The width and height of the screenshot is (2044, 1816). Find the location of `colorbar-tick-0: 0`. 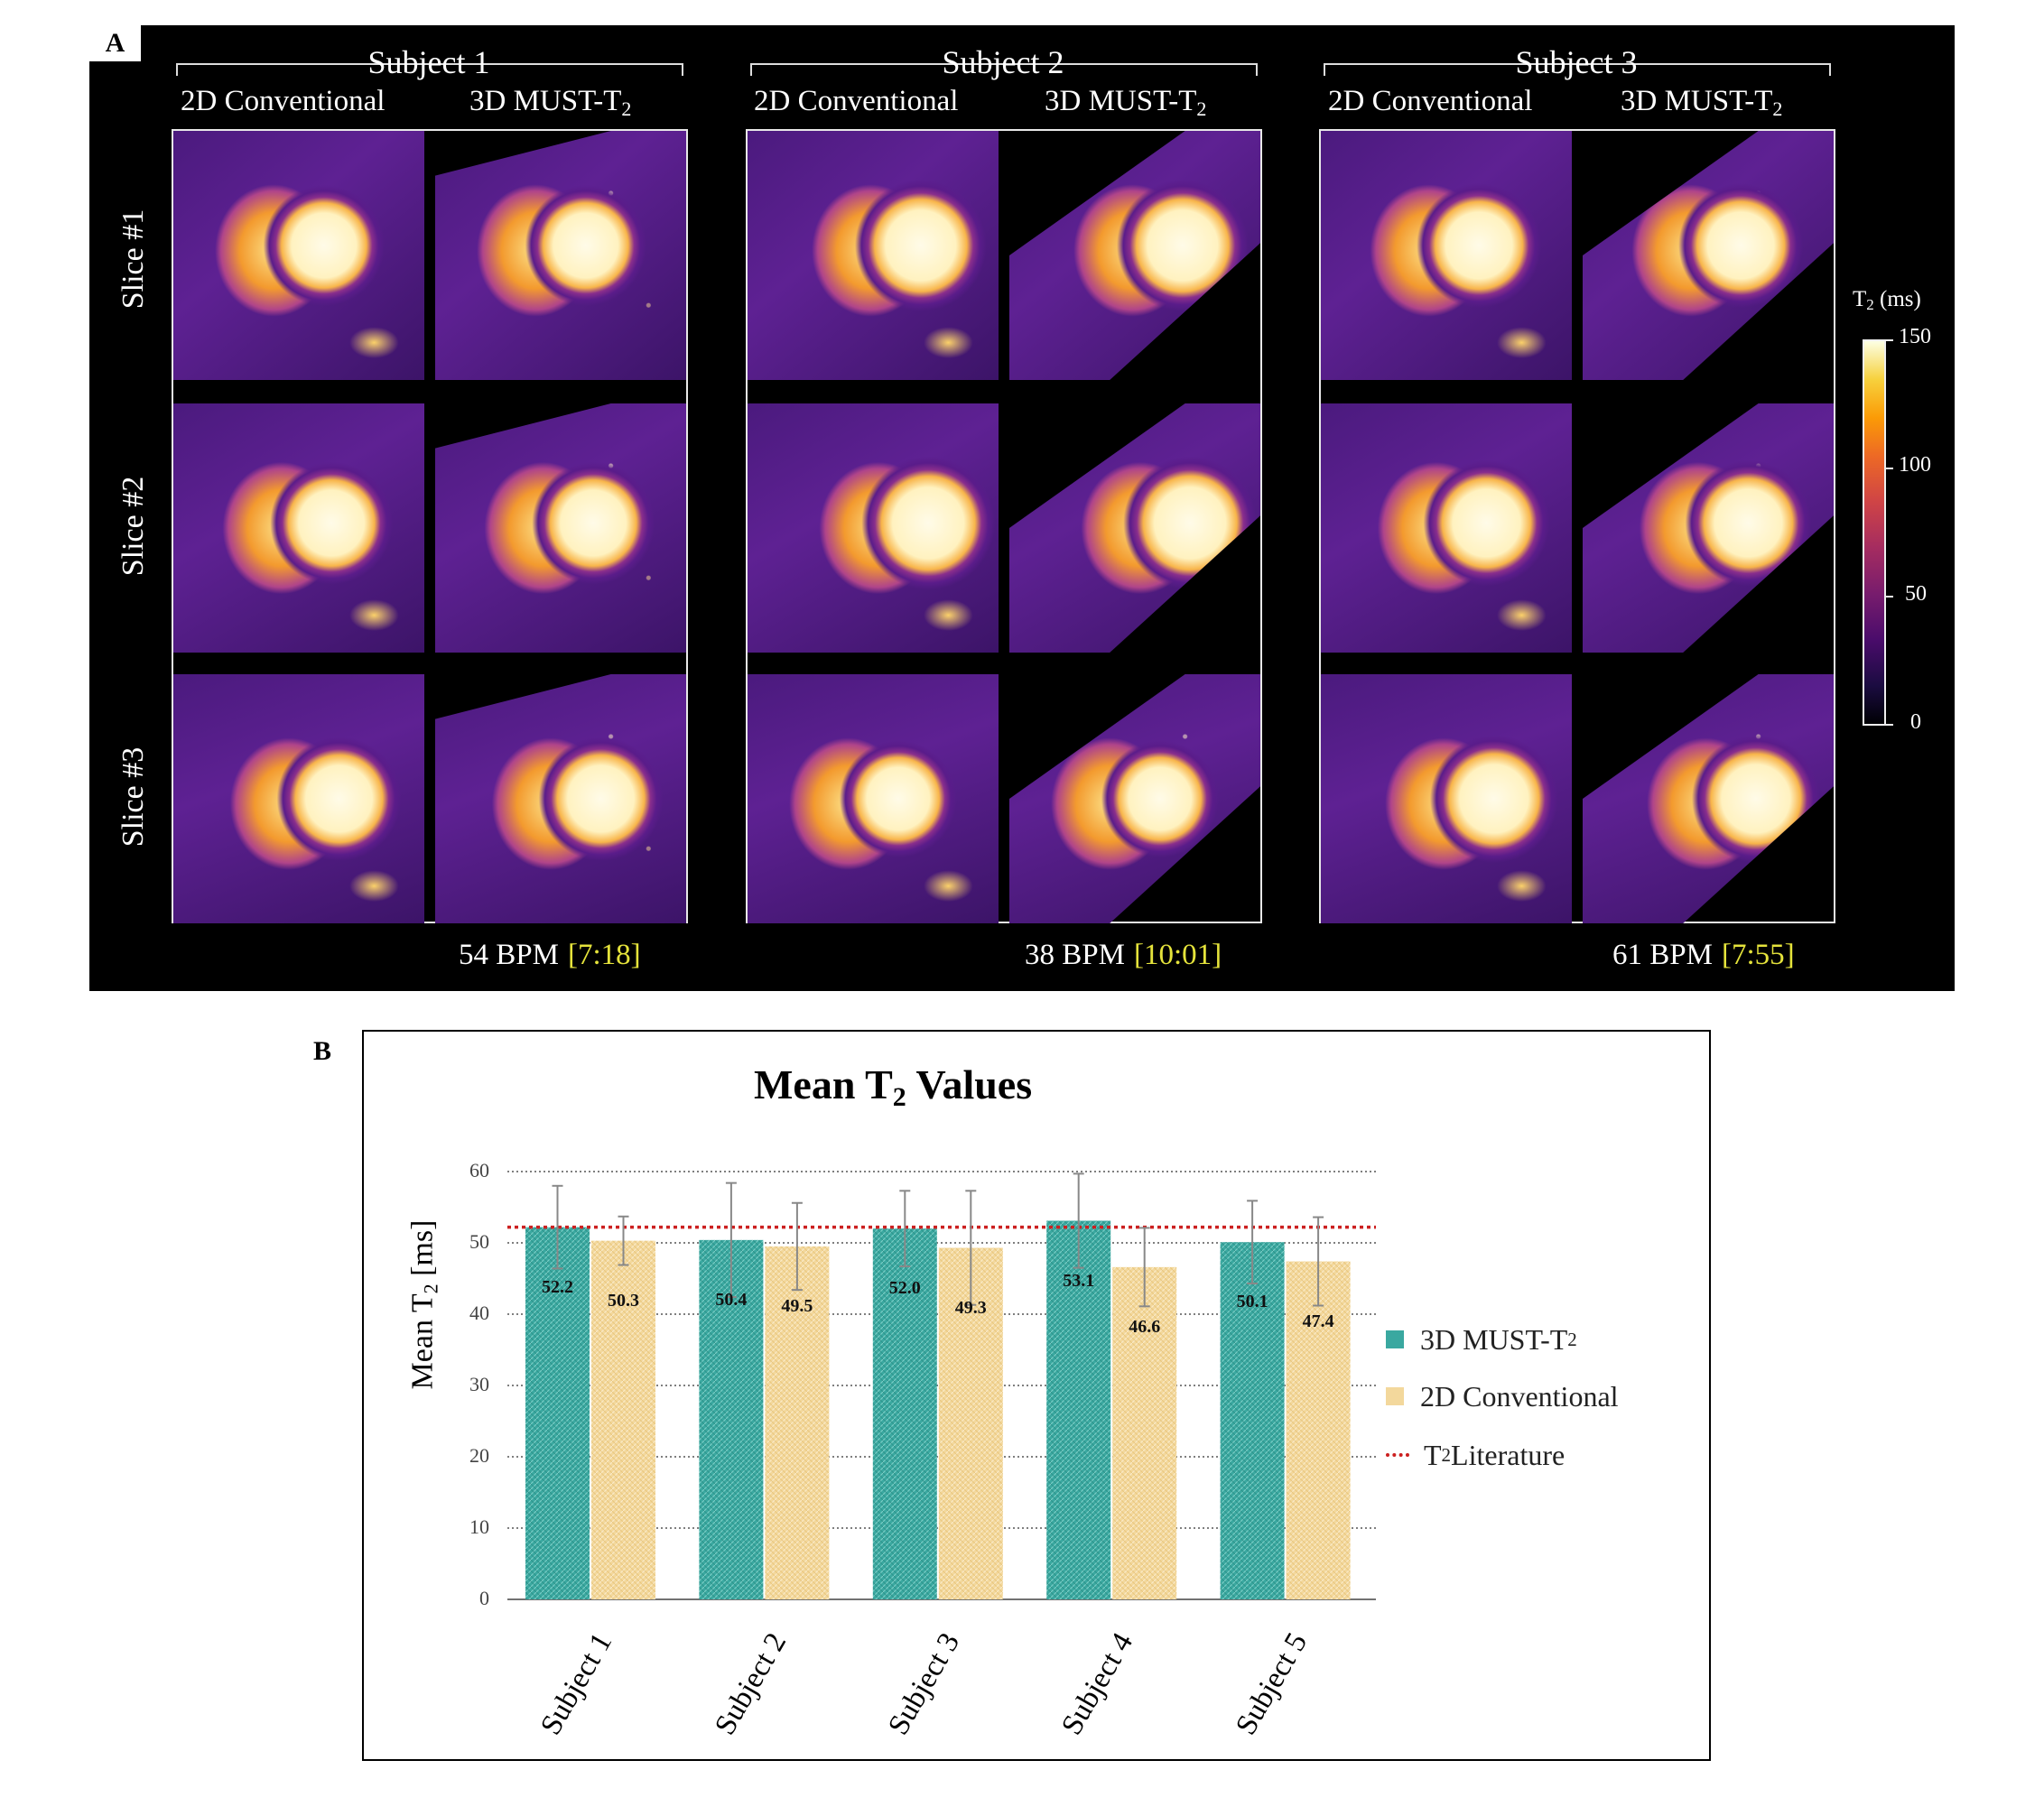

colorbar-tick-0: 0 is located at coordinates (1916, 722).